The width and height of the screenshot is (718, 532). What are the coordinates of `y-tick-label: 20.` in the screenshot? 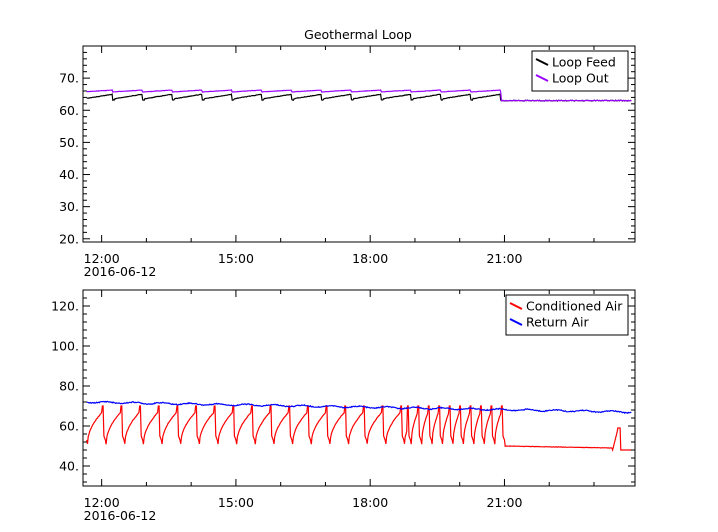 It's located at (69, 238).